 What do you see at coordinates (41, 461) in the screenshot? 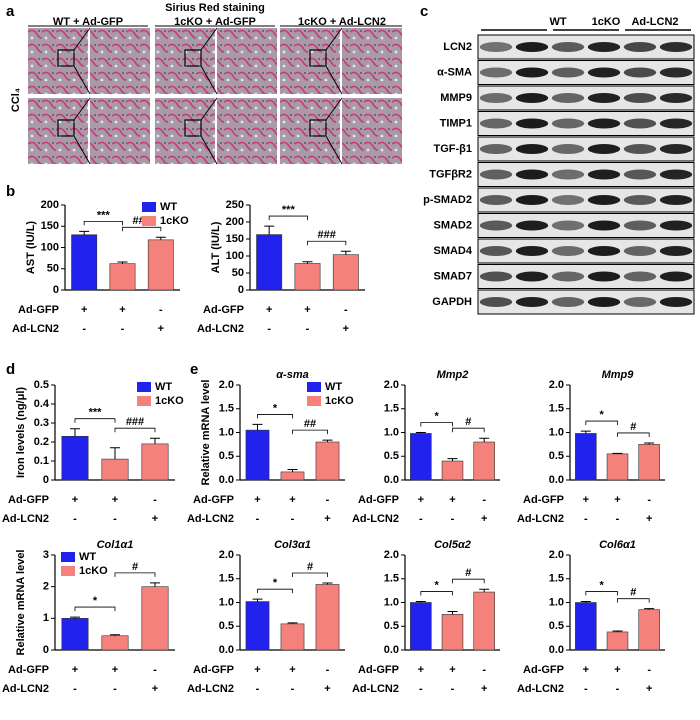
I see `y-tick-label: 0.1` at bounding box center [41, 461].